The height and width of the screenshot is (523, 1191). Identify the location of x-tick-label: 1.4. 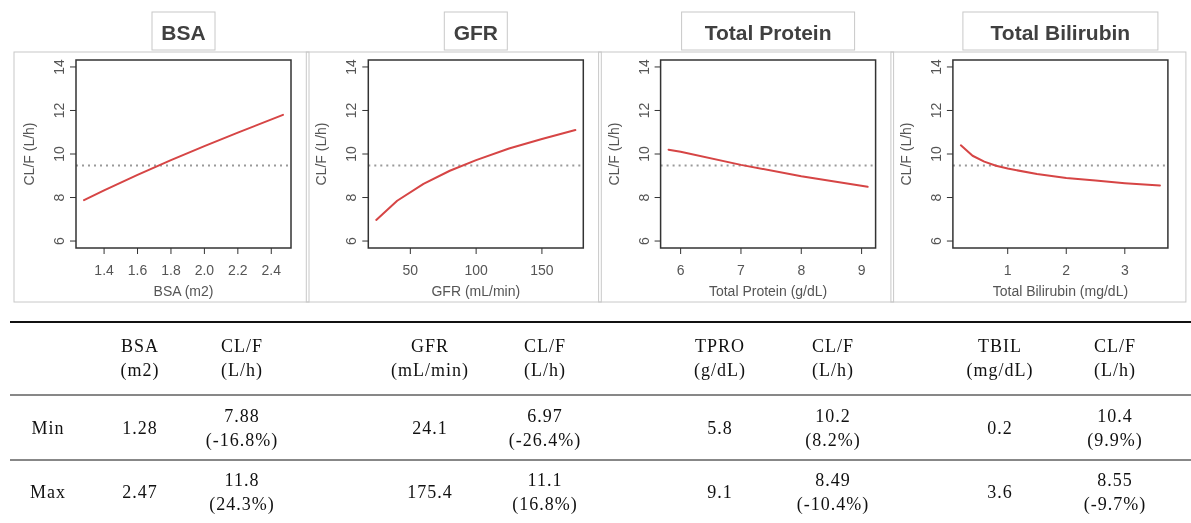
(104, 270).